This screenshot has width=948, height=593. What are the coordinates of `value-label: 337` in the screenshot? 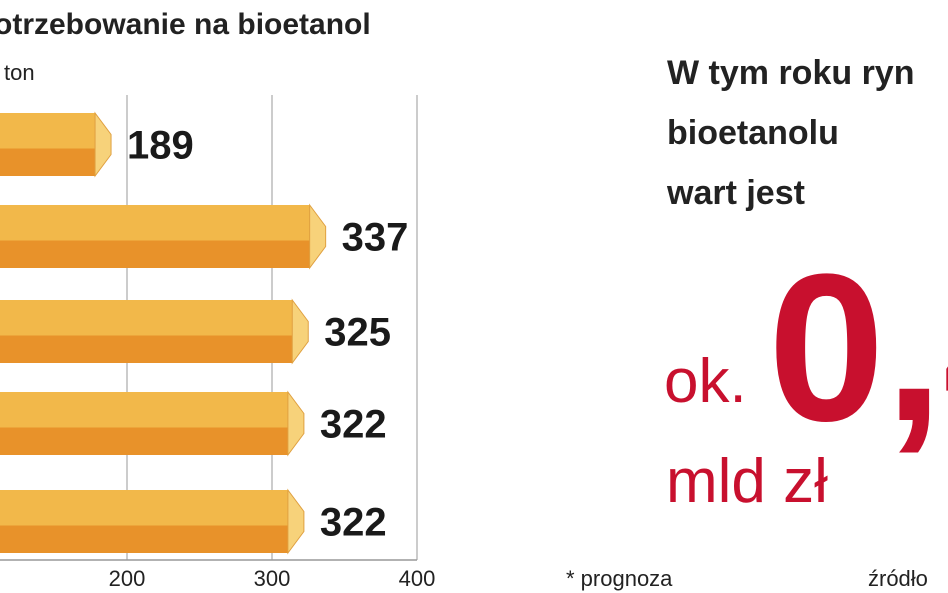 It's located at (375, 238).